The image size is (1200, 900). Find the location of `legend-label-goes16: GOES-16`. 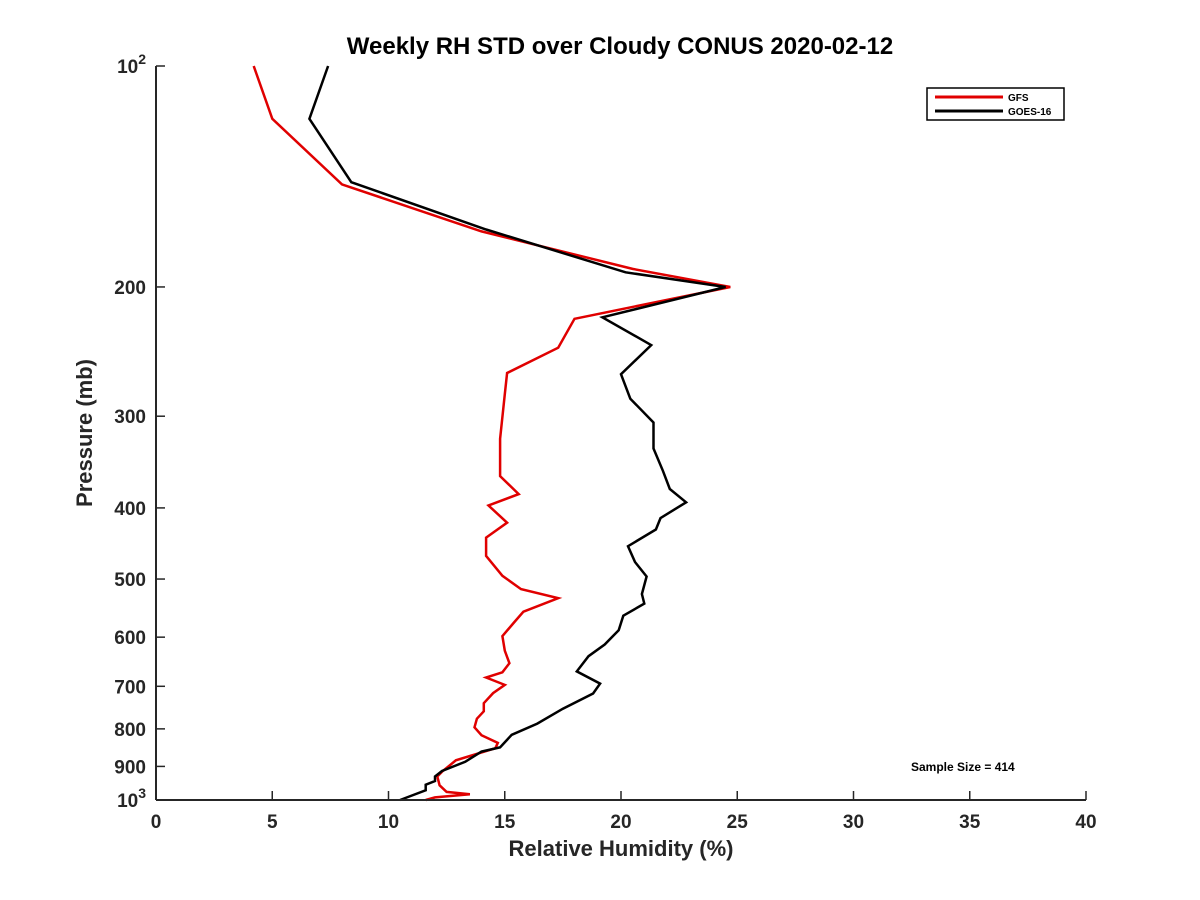

legend-label-goes16: GOES-16 is located at coordinates (1030, 112).